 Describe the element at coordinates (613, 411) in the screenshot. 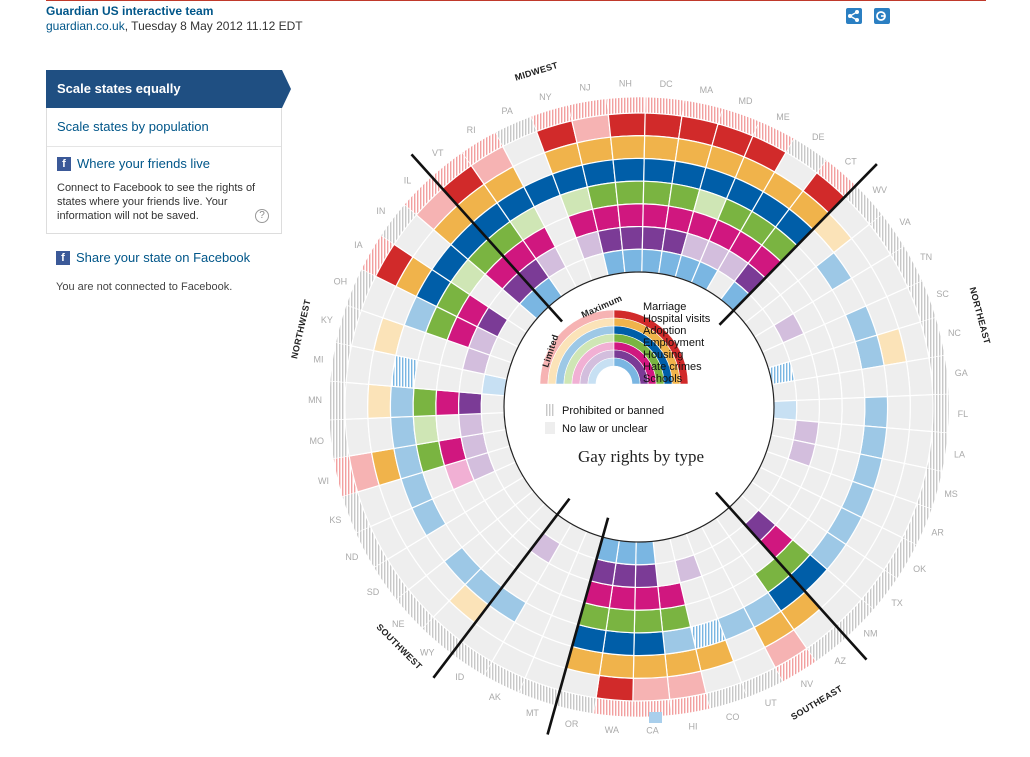

I see `legend-prohibited: Prohibited or banned` at that location.